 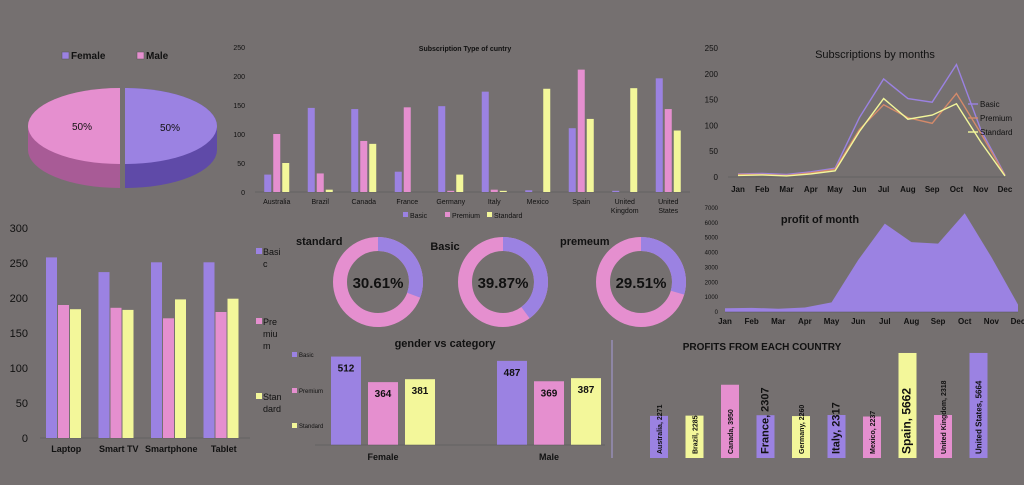 What do you see at coordinates (286, 177) in the screenshot?
I see `bar-standard-australia` at bounding box center [286, 177].